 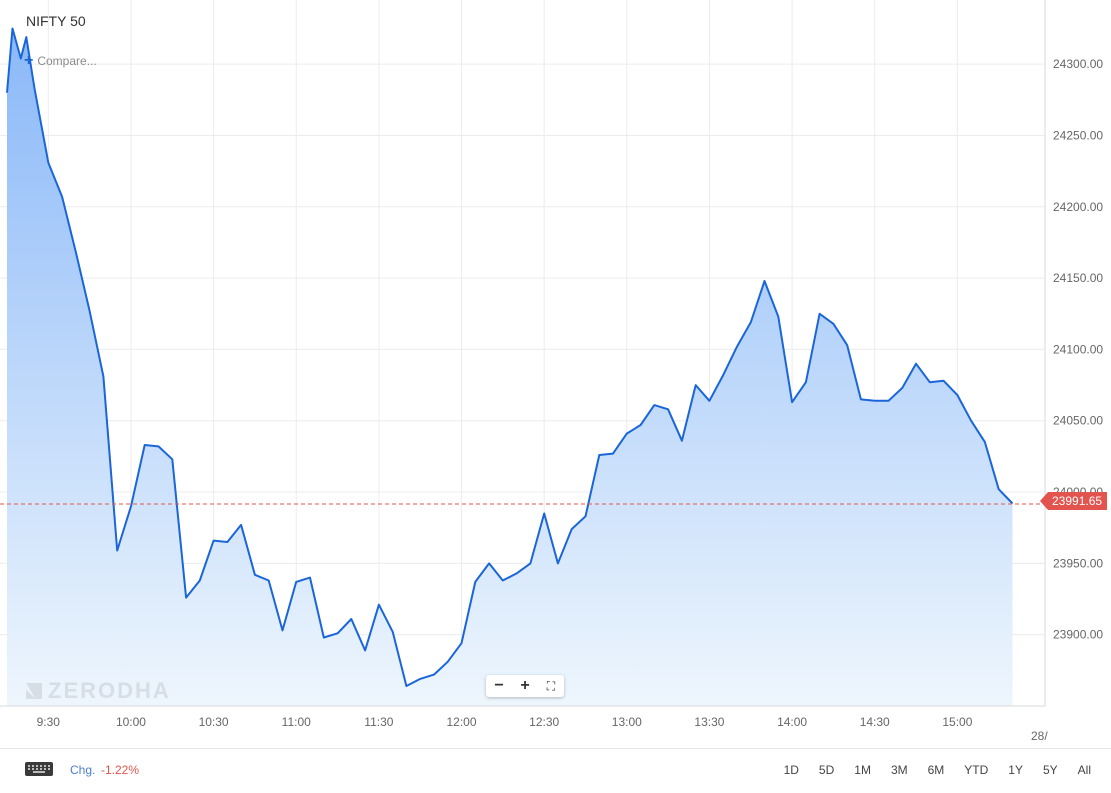 I want to click on x-tick-label: 13:00, so click(x=627, y=722).